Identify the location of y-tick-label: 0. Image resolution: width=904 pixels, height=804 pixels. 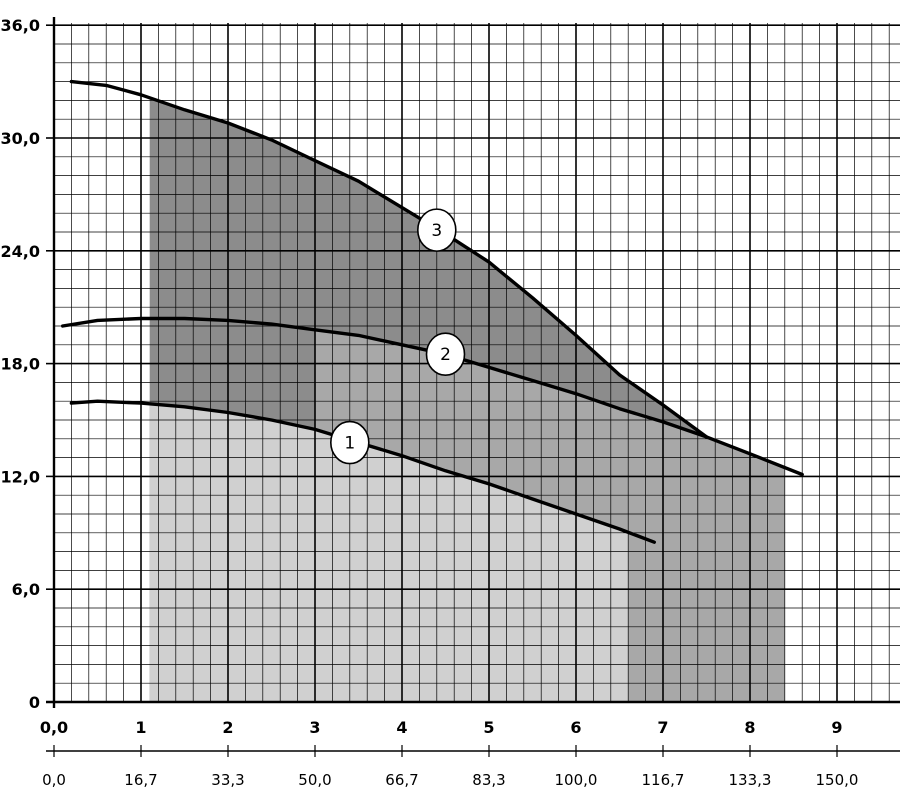
(34, 702).